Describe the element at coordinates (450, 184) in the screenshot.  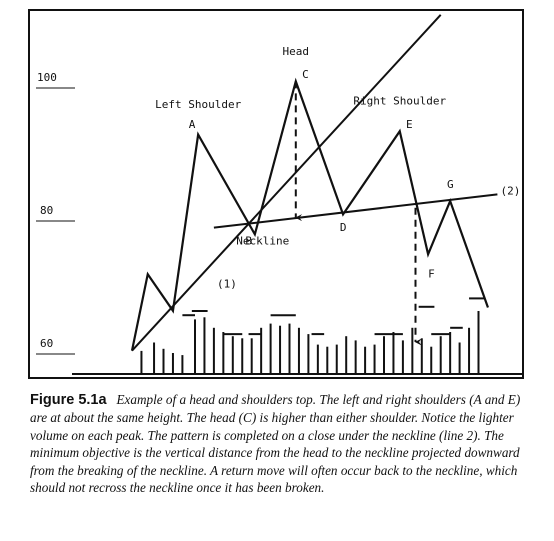
I see `annotation-label: G` at that location.